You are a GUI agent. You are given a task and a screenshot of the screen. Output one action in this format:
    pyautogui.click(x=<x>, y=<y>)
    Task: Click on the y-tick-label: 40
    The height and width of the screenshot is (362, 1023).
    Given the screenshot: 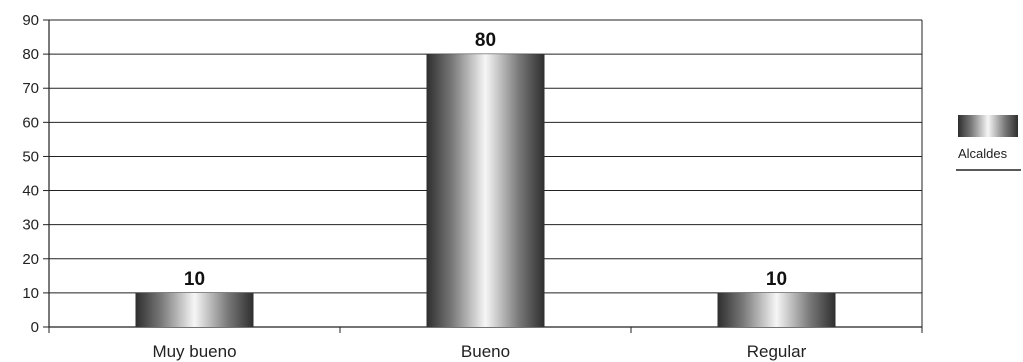 What is the action you would take?
    pyautogui.click(x=30, y=191)
    